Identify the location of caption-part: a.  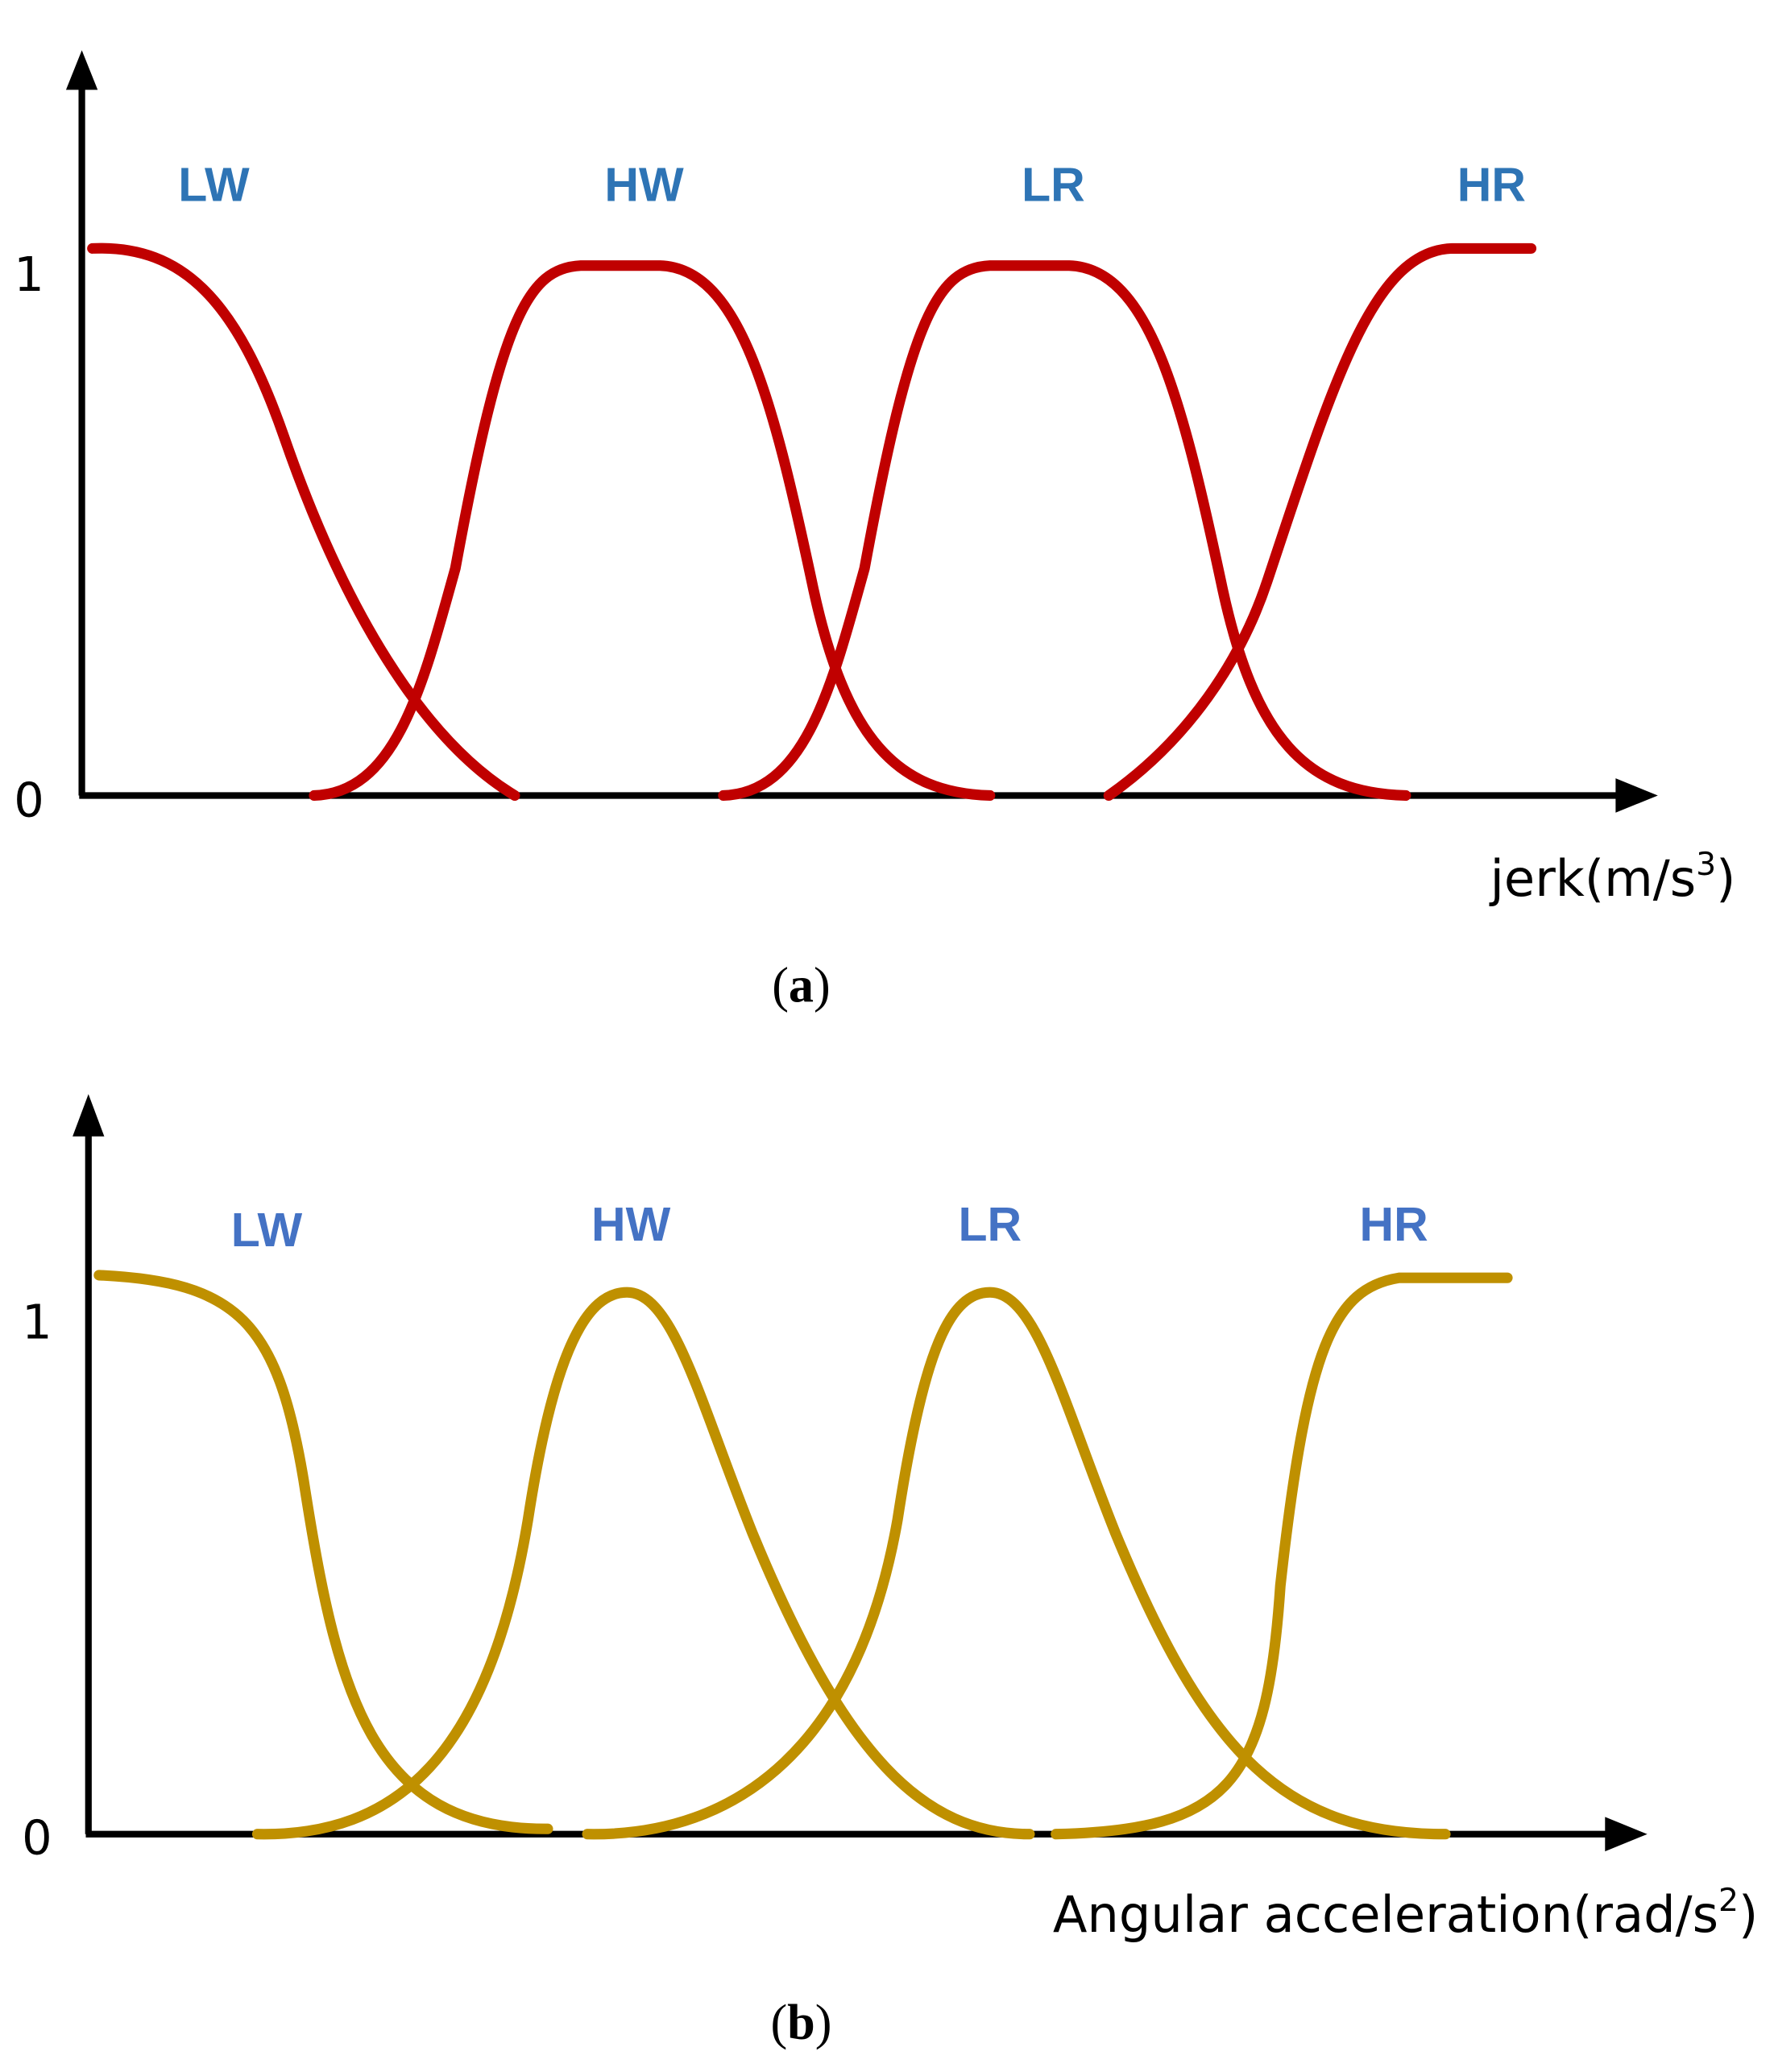
(801, 985).